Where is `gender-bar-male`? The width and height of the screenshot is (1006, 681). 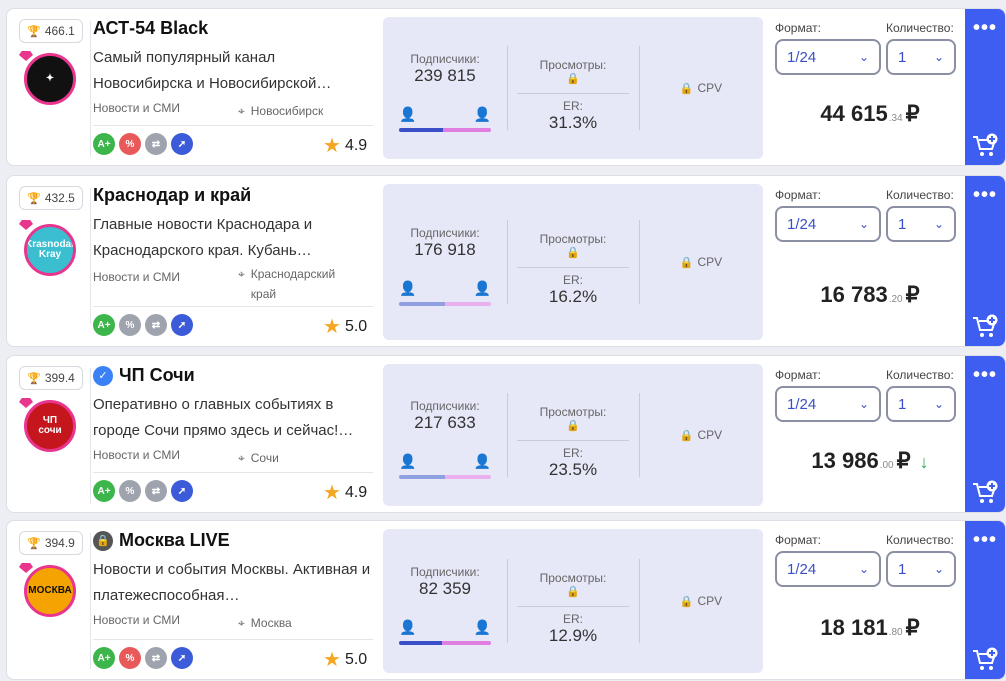 gender-bar-male is located at coordinates (421, 130).